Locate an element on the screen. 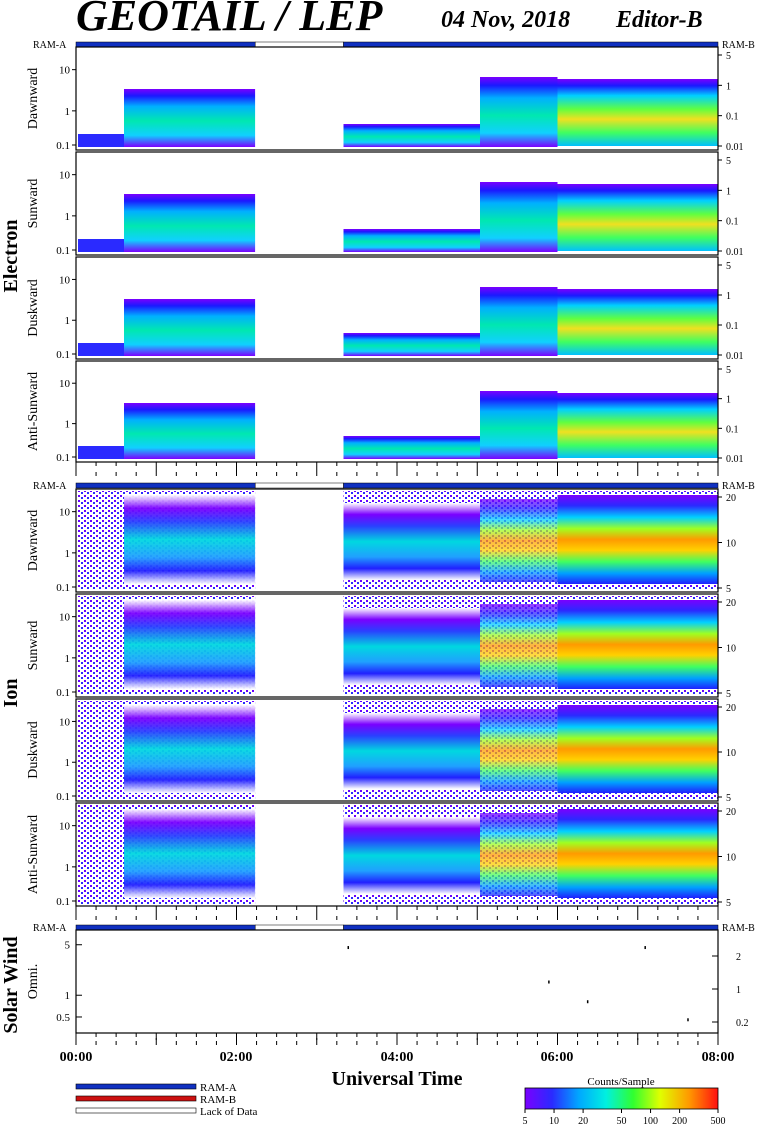 The image size is (762, 1128). legend-label-lack-of-data: Lack of Data is located at coordinates (229, 1112).